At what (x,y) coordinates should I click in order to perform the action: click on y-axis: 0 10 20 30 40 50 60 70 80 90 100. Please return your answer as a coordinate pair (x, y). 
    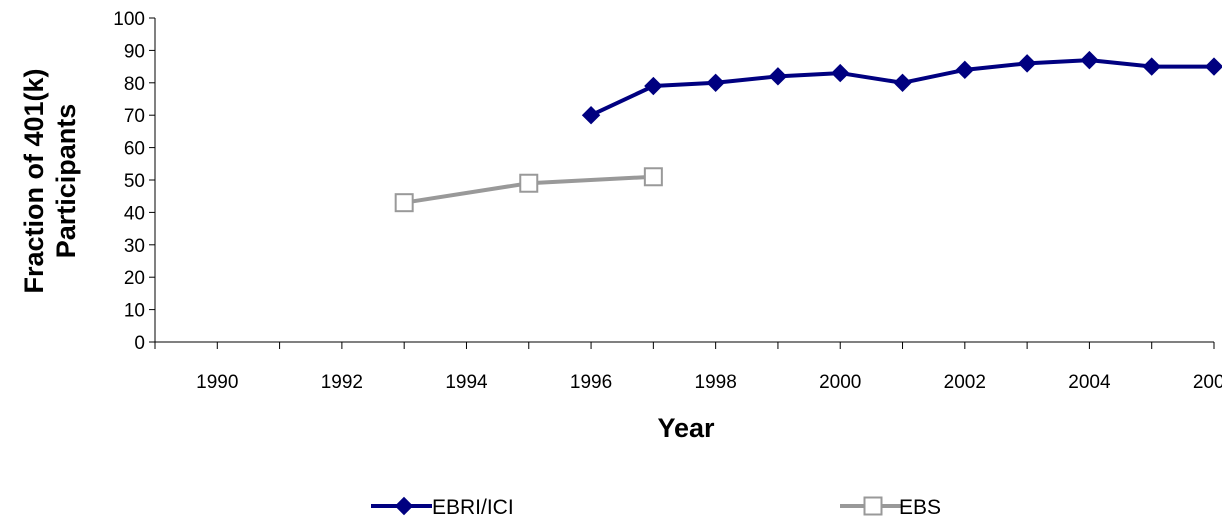
    Looking at the image, I should click on (134, 181).